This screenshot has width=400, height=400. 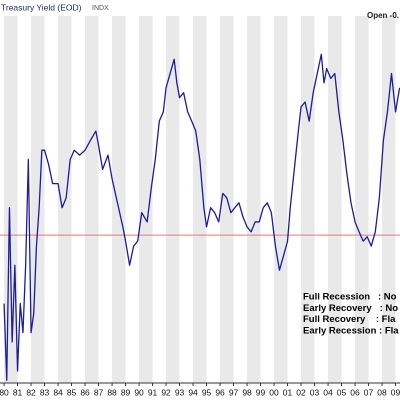 I want to click on x-tick-label: 85, so click(x=72, y=392).